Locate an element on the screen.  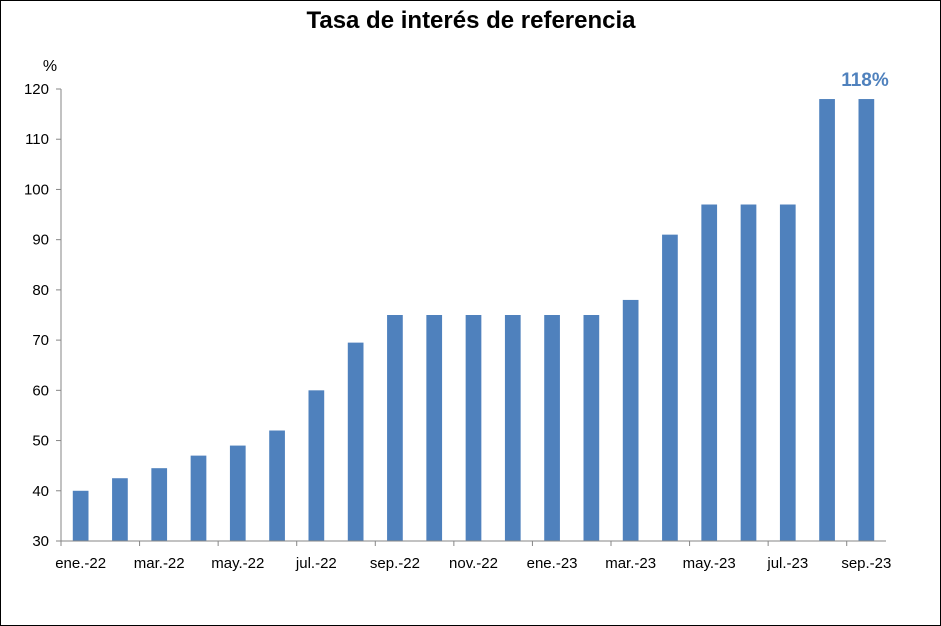
x-tick-label: mar.-23 is located at coordinates (630, 563).